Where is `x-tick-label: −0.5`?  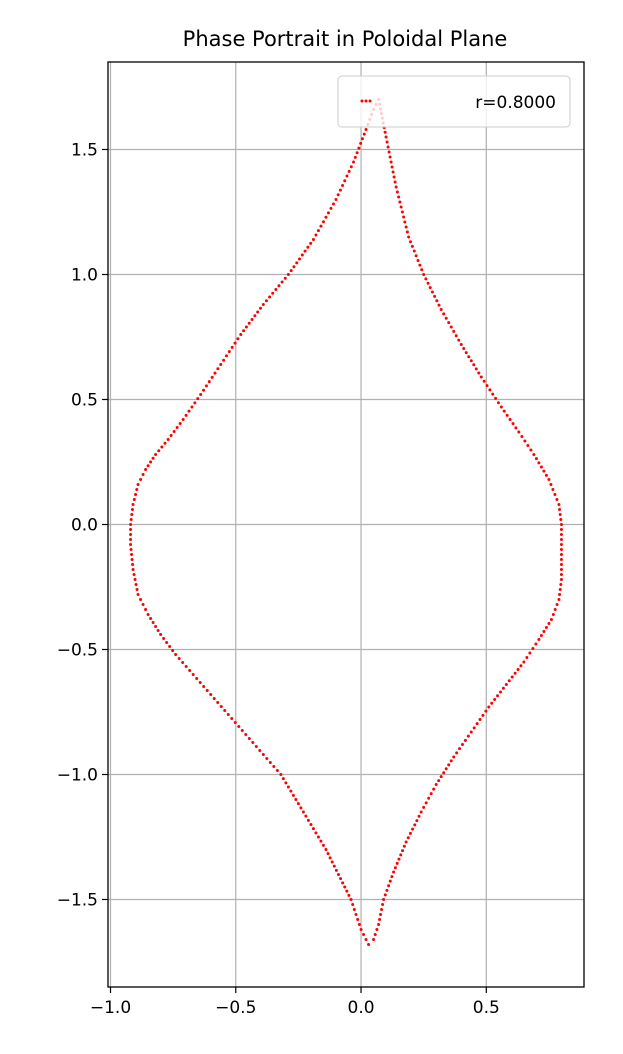 x-tick-label: −0.5 is located at coordinates (235, 1008).